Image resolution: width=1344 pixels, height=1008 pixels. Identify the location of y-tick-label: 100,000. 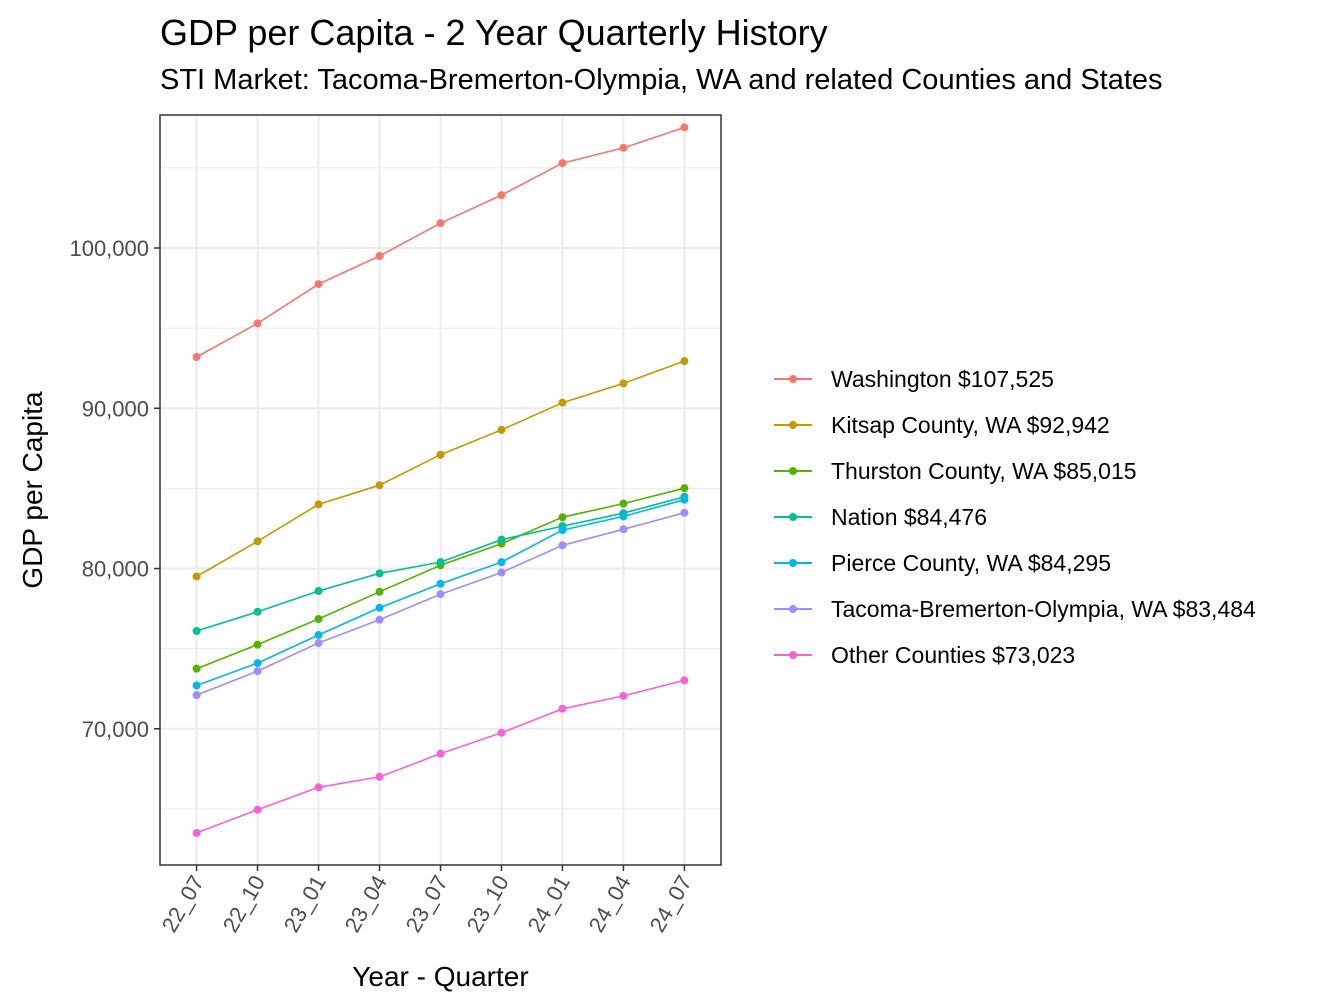
(109, 248).